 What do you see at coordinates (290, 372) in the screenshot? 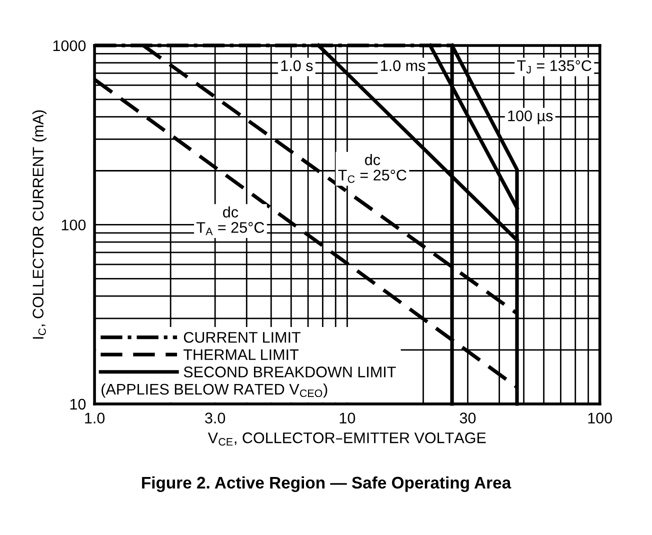
I see `legend-label: SECOND BREAKDOWN LIMIT` at bounding box center [290, 372].